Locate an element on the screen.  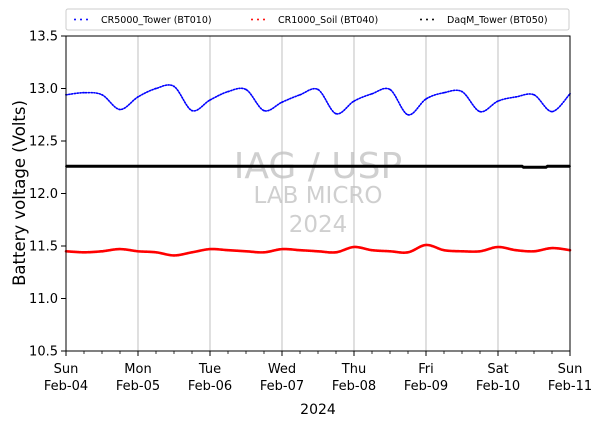
x-axis-label: 2024 is located at coordinates (318, 410).